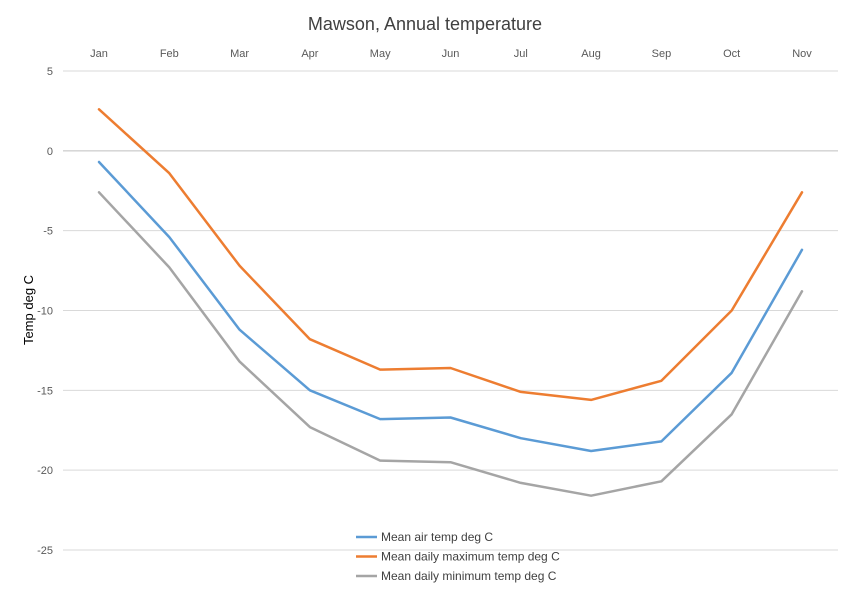 The width and height of the screenshot is (850, 595). I want to click on x-tick-label: Feb, so click(169, 54).